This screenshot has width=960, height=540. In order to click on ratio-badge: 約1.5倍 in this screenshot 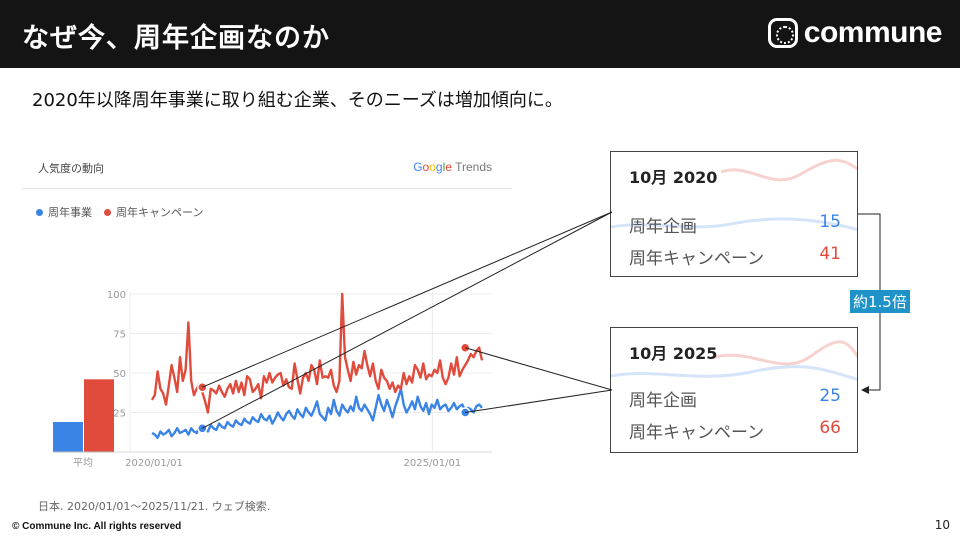, I will do `click(880, 301)`.